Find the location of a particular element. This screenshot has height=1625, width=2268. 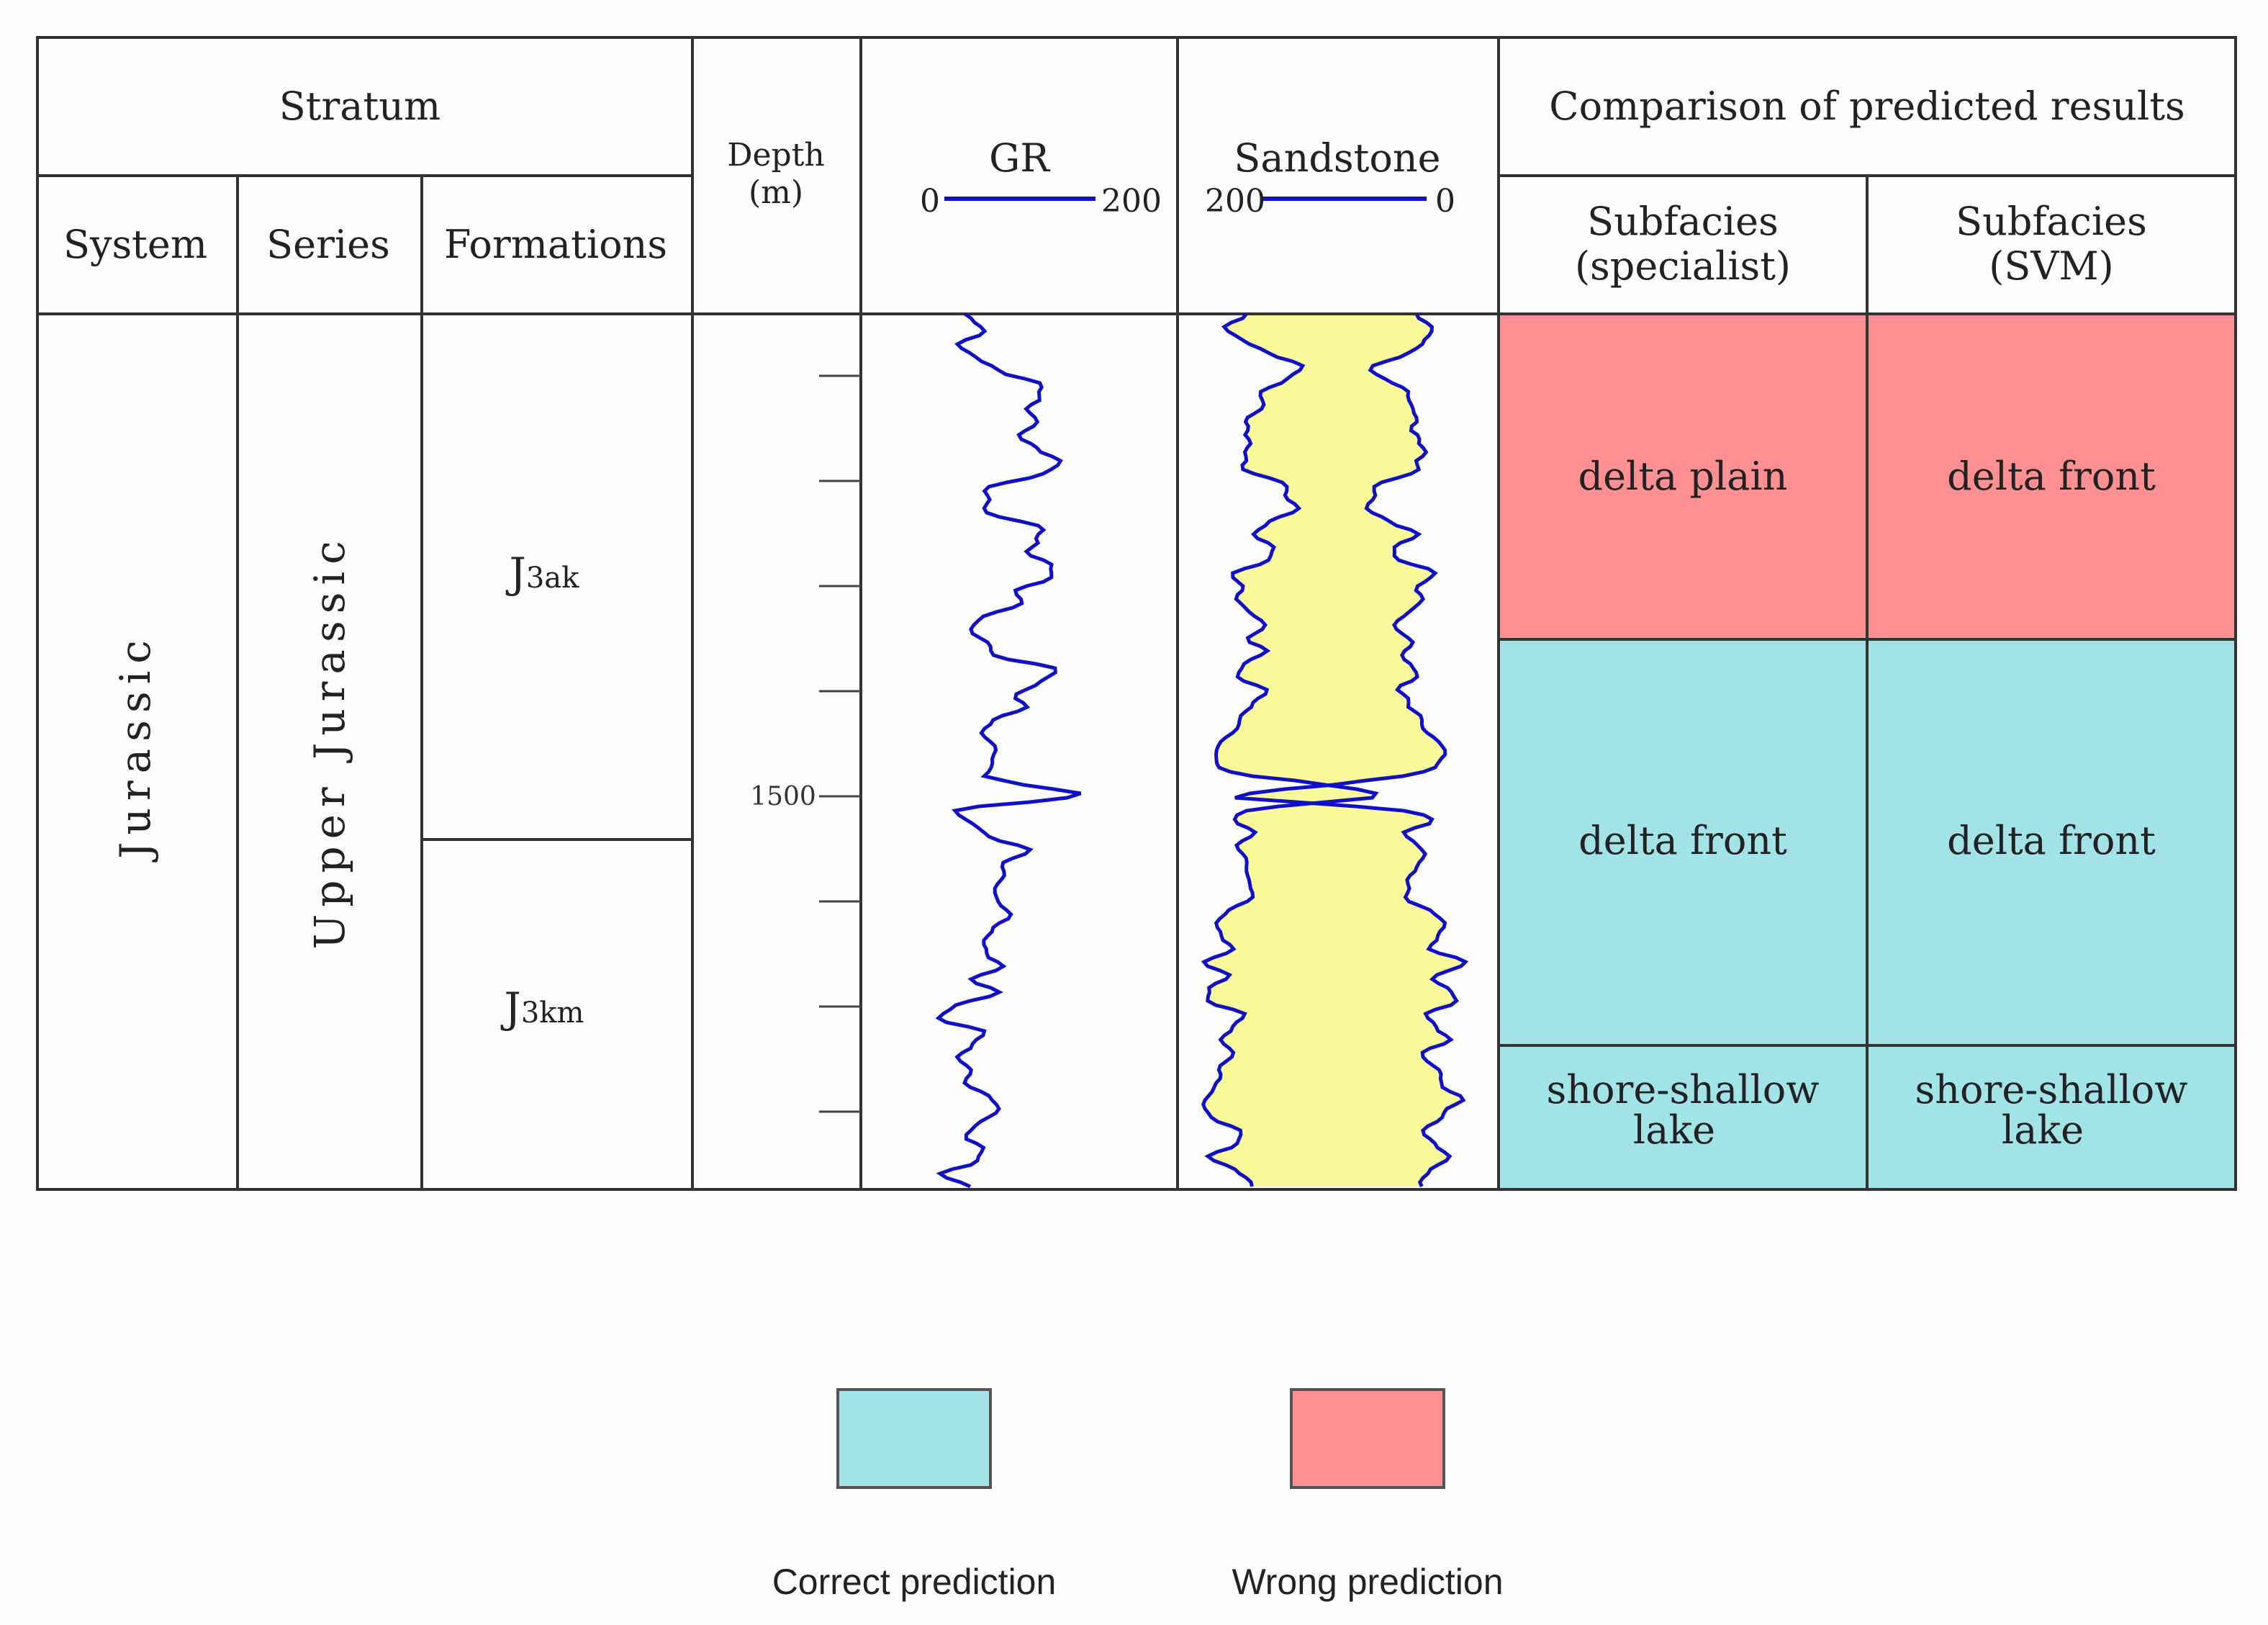

legend-correct-label: Correct prediction is located at coordinates (915, 1582).